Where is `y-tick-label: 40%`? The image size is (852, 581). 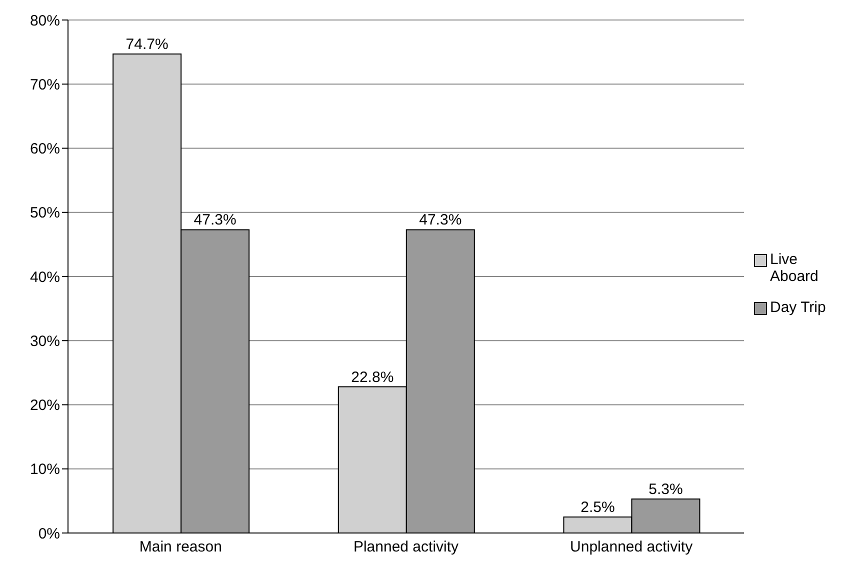
y-tick-label: 40% is located at coordinates (45, 277).